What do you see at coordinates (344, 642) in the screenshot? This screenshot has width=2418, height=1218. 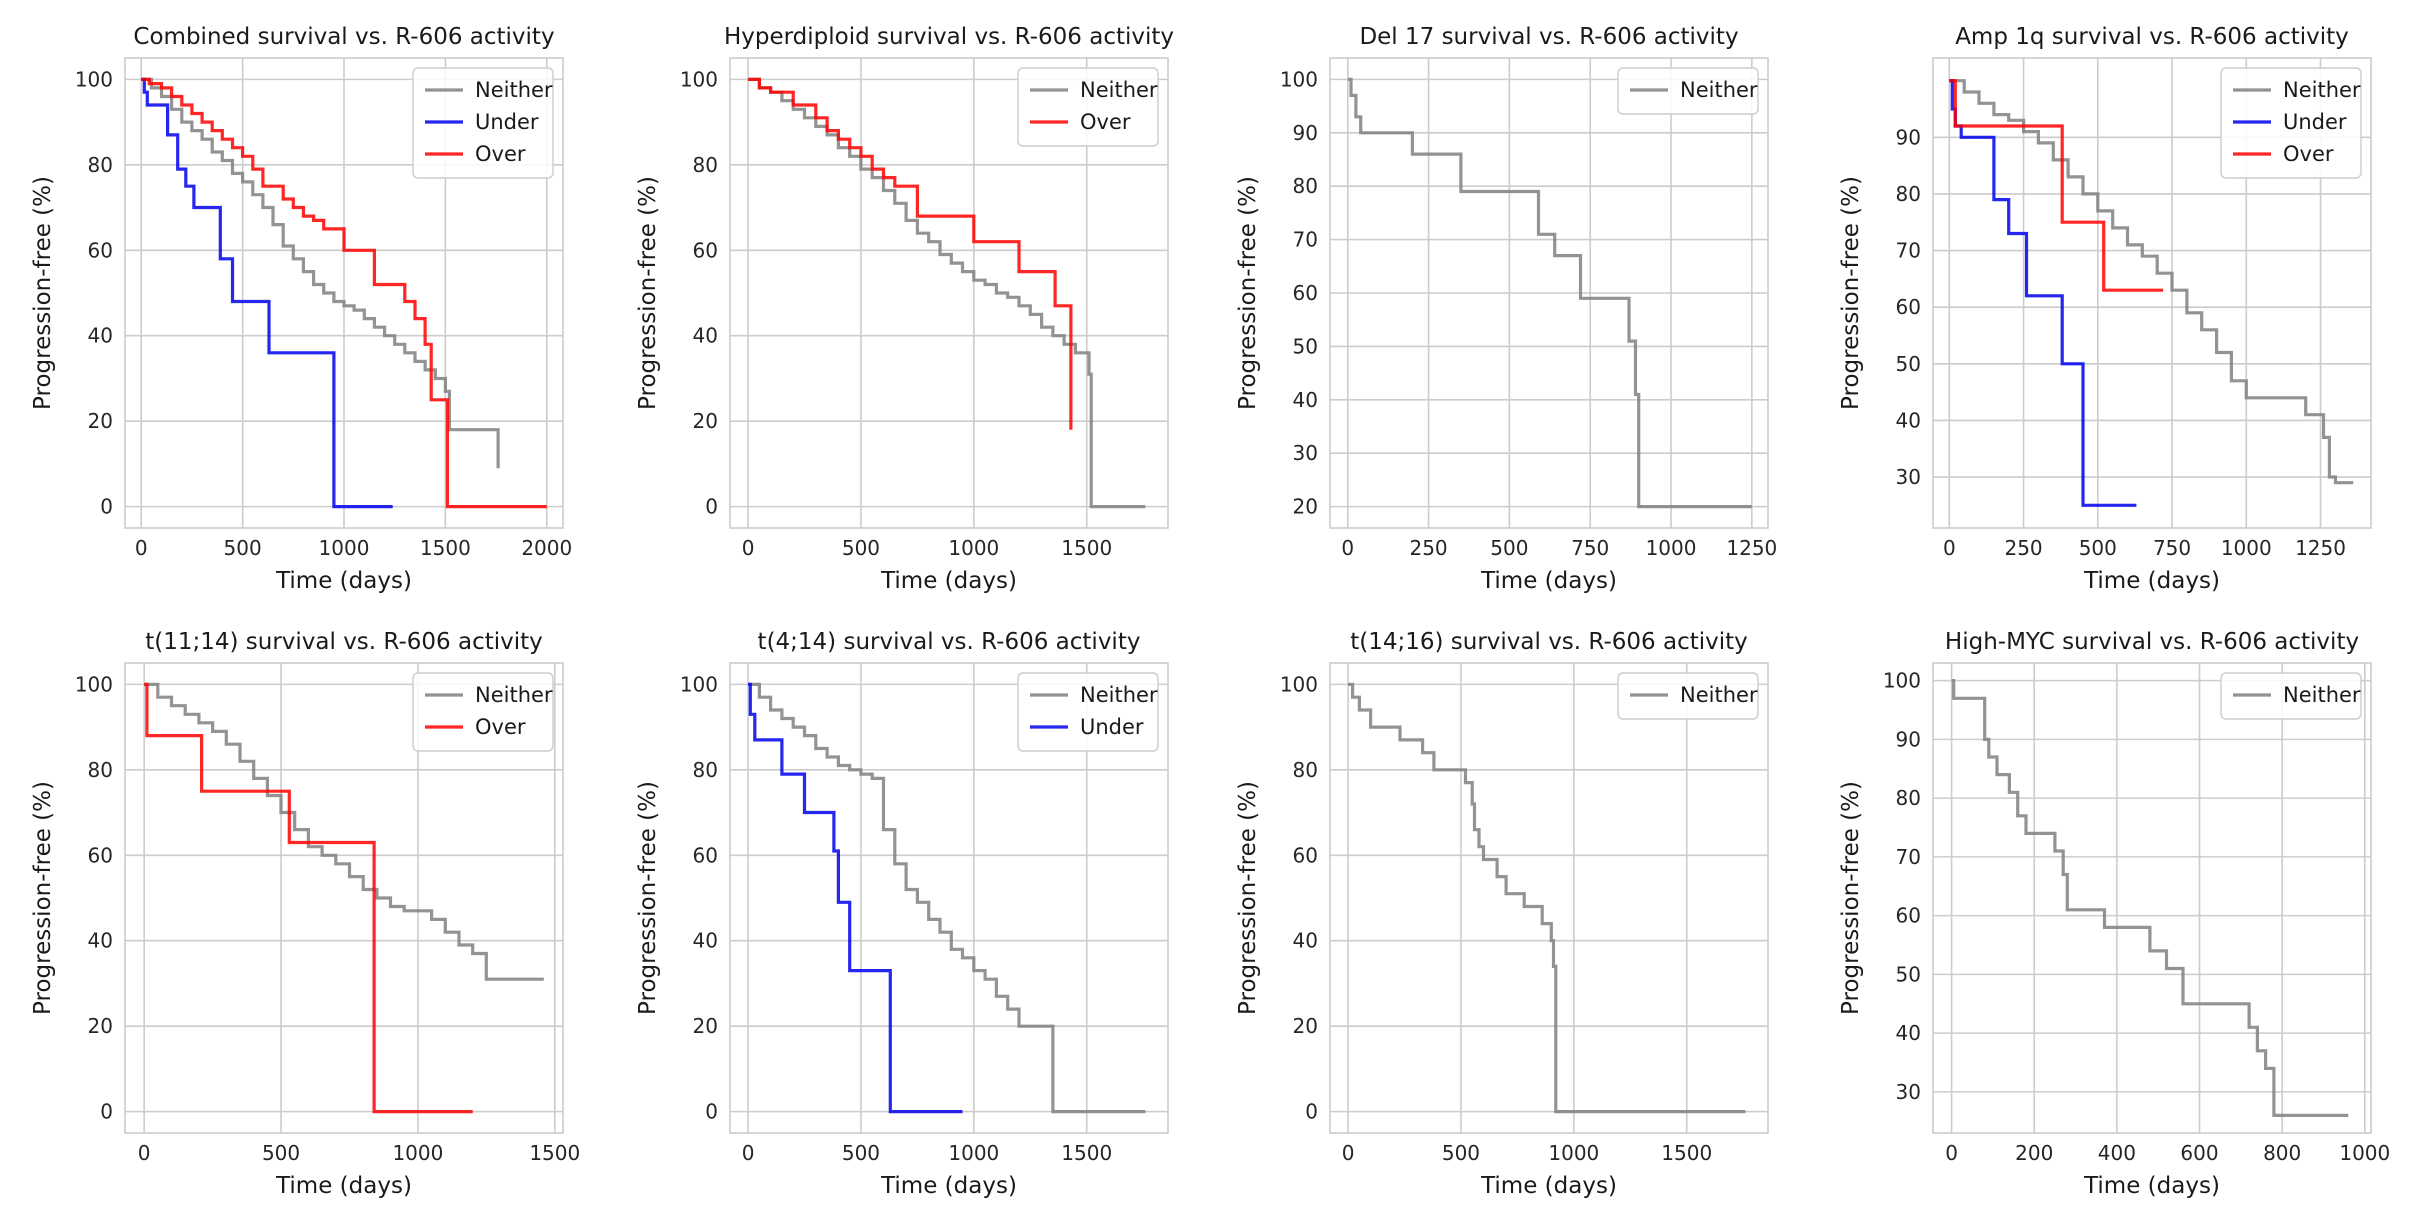 I see `chart-title: t(11;14) survival vs. R-606 activity` at bounding box center [344, 642].